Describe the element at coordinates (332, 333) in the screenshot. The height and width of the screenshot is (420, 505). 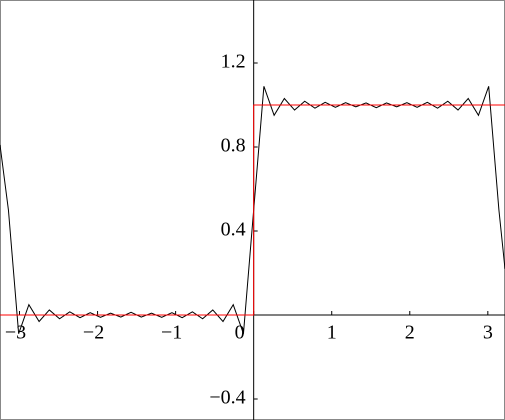
I see `x-tick-label: 1` at that location.